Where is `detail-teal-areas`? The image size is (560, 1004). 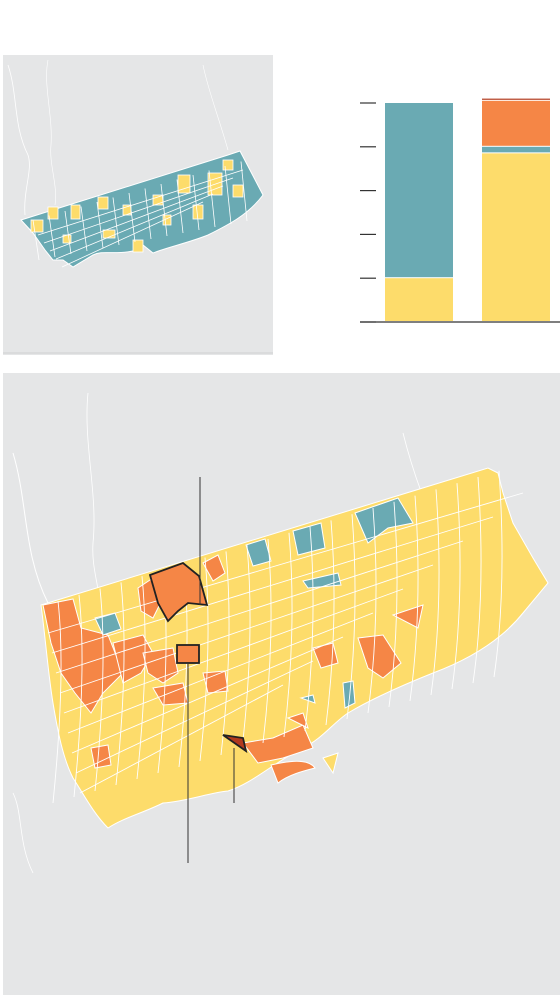 detail-teal-areas is located at coordinates (254, 603).